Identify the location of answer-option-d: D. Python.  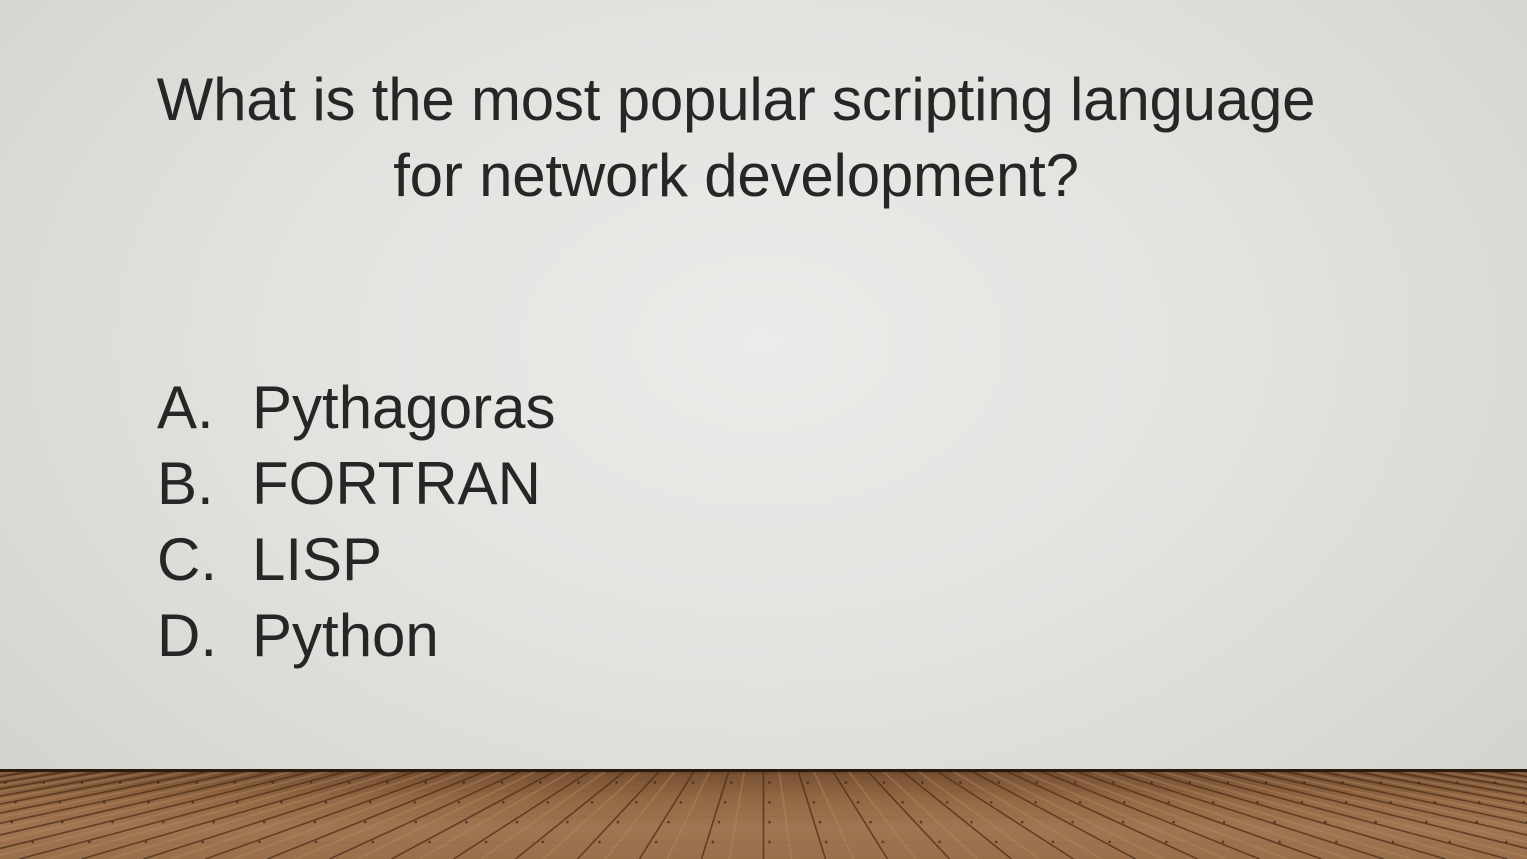
(356, 636).